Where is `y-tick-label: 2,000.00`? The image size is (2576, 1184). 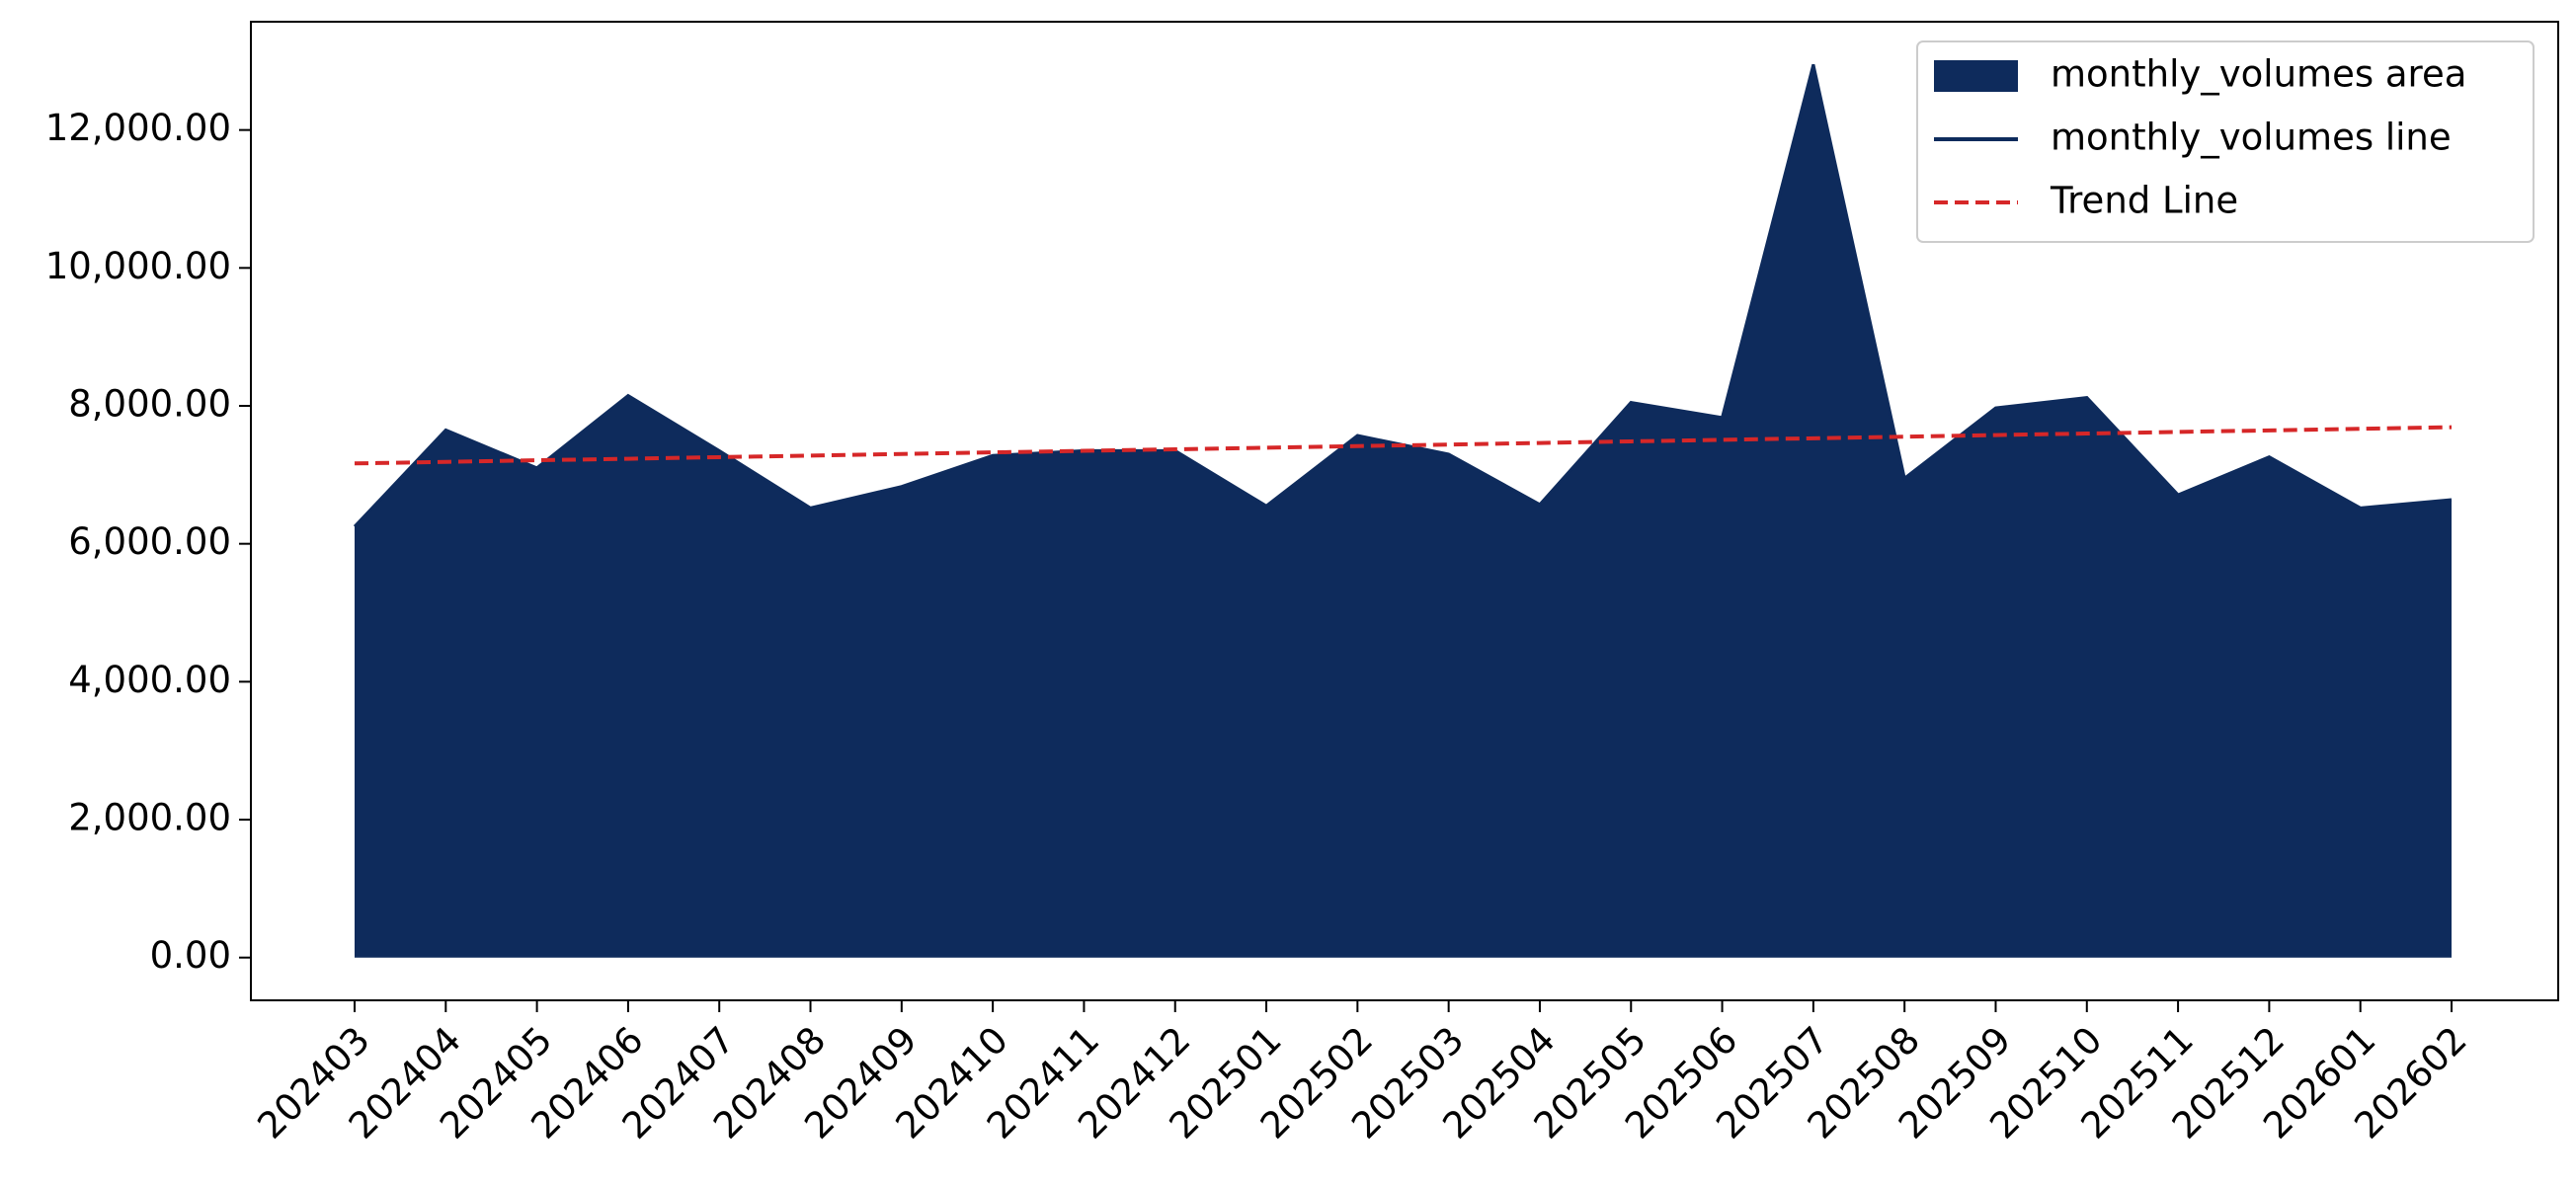
y-tick-label: 2,000.00 is located at coordinates (149, 818).